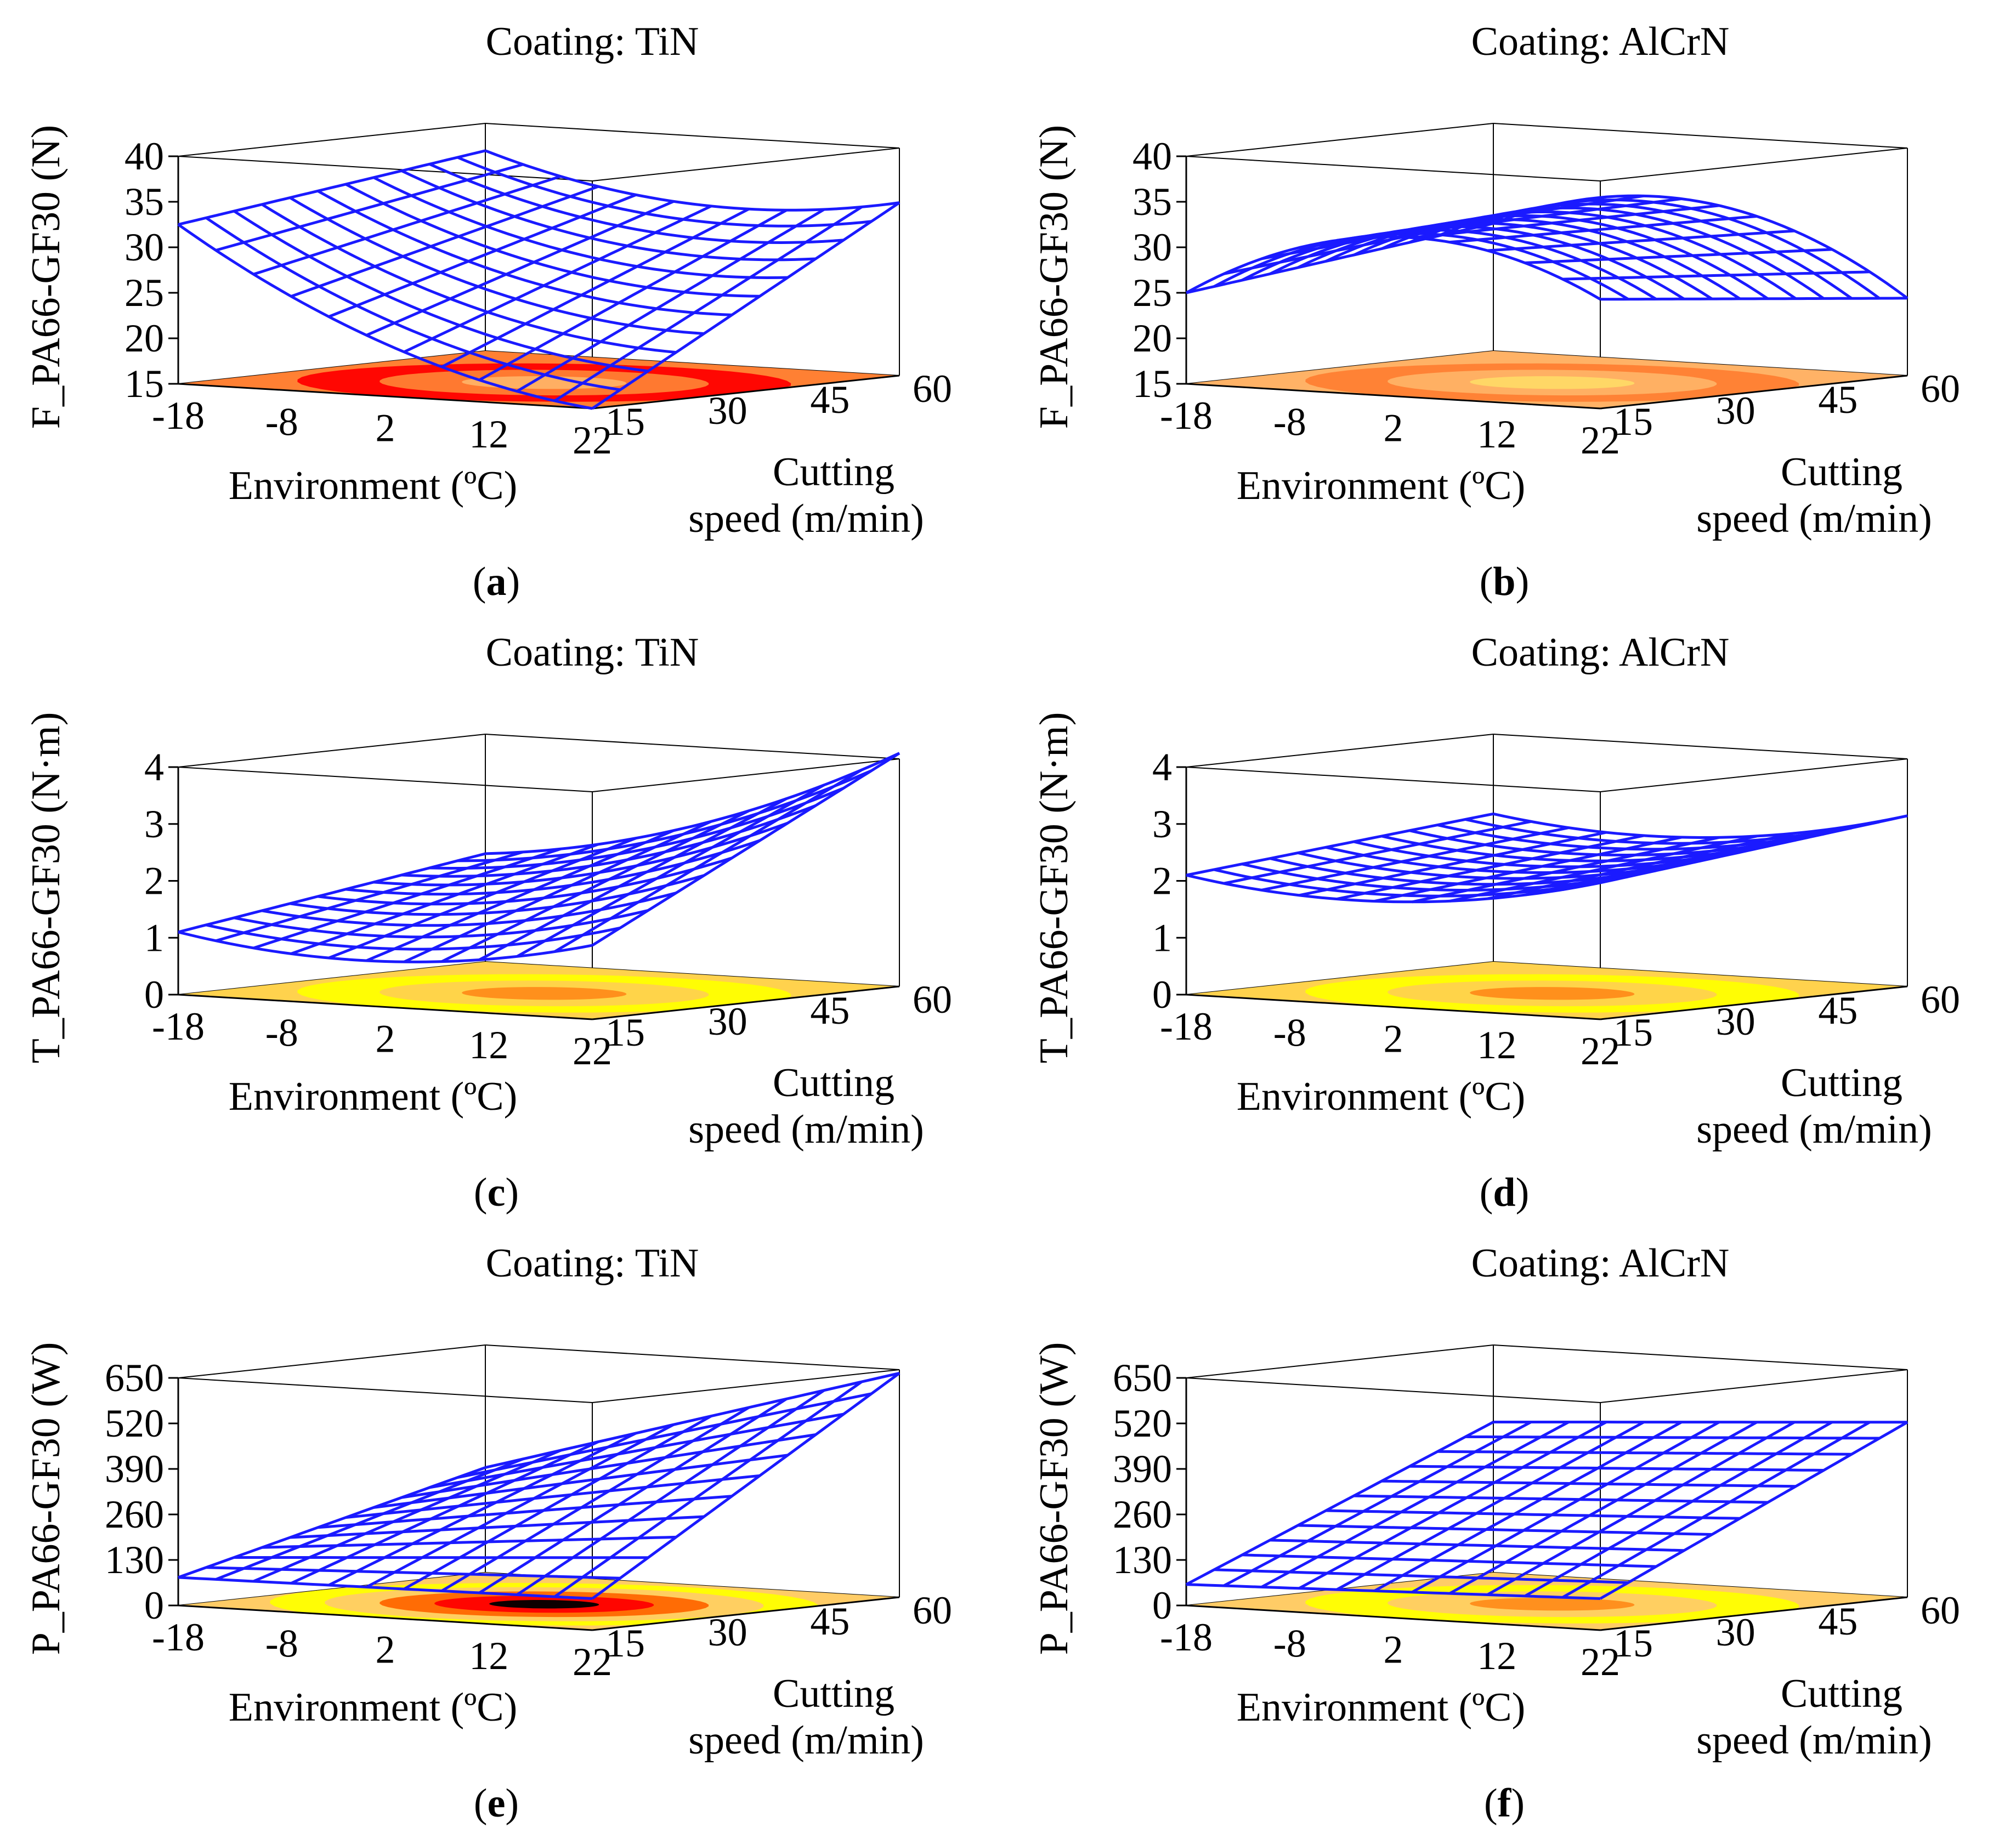 This screenshot has width=2016, height=1833. Describe the element at coordinates (144, 202) in the screenshot. I see `z-tick-label: 35` at that location.